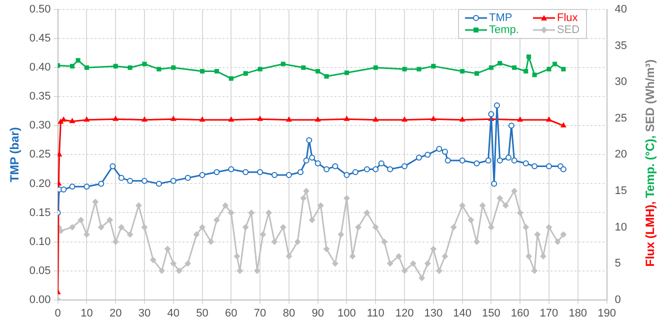 This screenshot has width=670, height=327. What do you see at coordinates (504, 30) in the screenshot?
I see `legend-label: Temp.` at bounding box center [504, 30].